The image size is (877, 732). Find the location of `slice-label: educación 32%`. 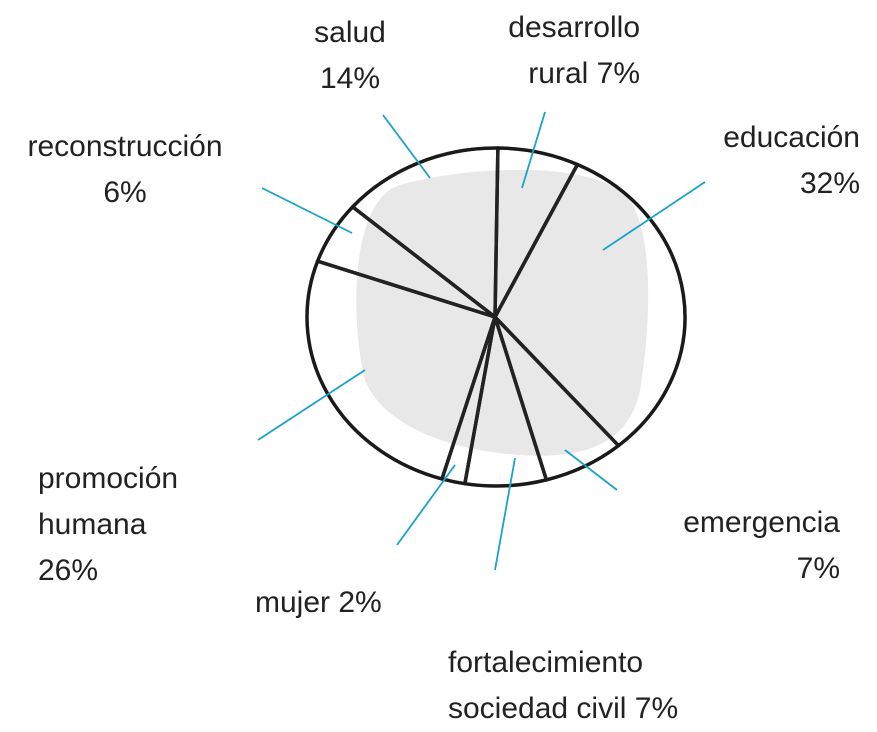

slice-label: educación 32% is located at coordinates (775, 161).